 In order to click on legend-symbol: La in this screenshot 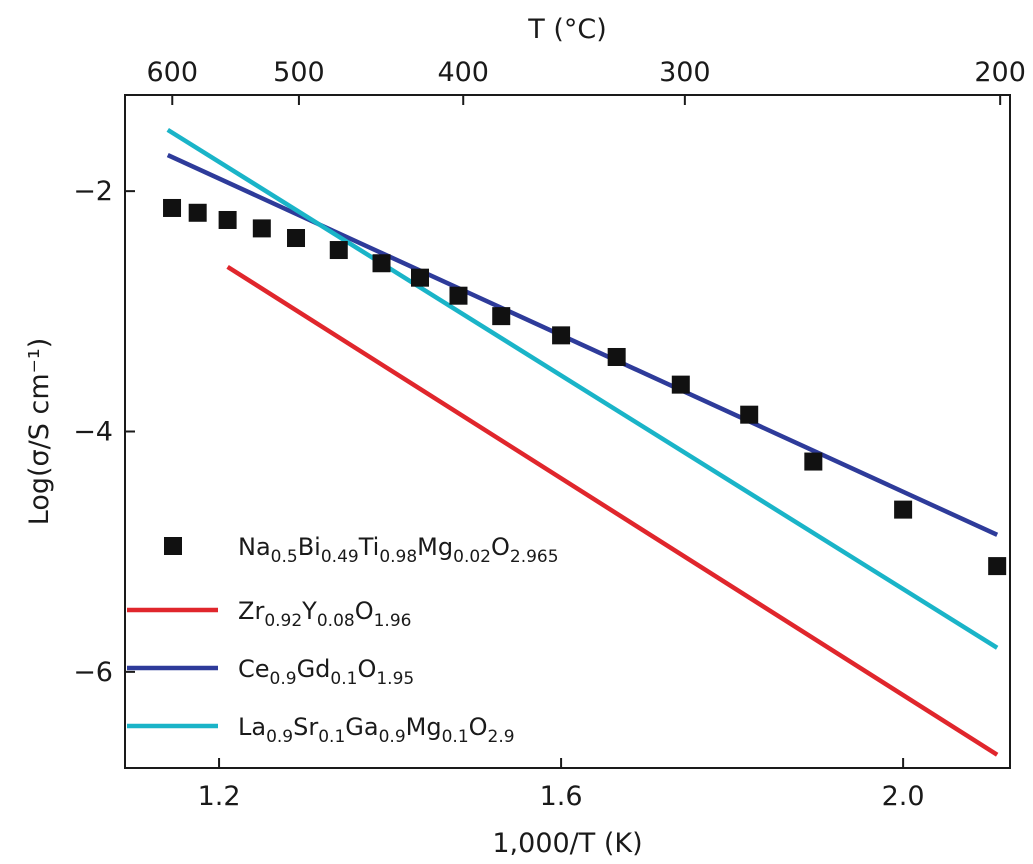, I will do `click(252, 727)`.